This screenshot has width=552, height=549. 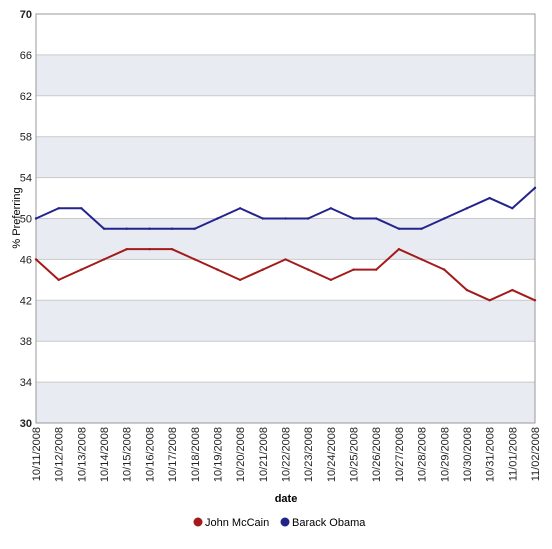 What do you see at coordinates (26, 424) in the screenshot?
I see `y-tick-label: 30` at bounding box center [26, 424].